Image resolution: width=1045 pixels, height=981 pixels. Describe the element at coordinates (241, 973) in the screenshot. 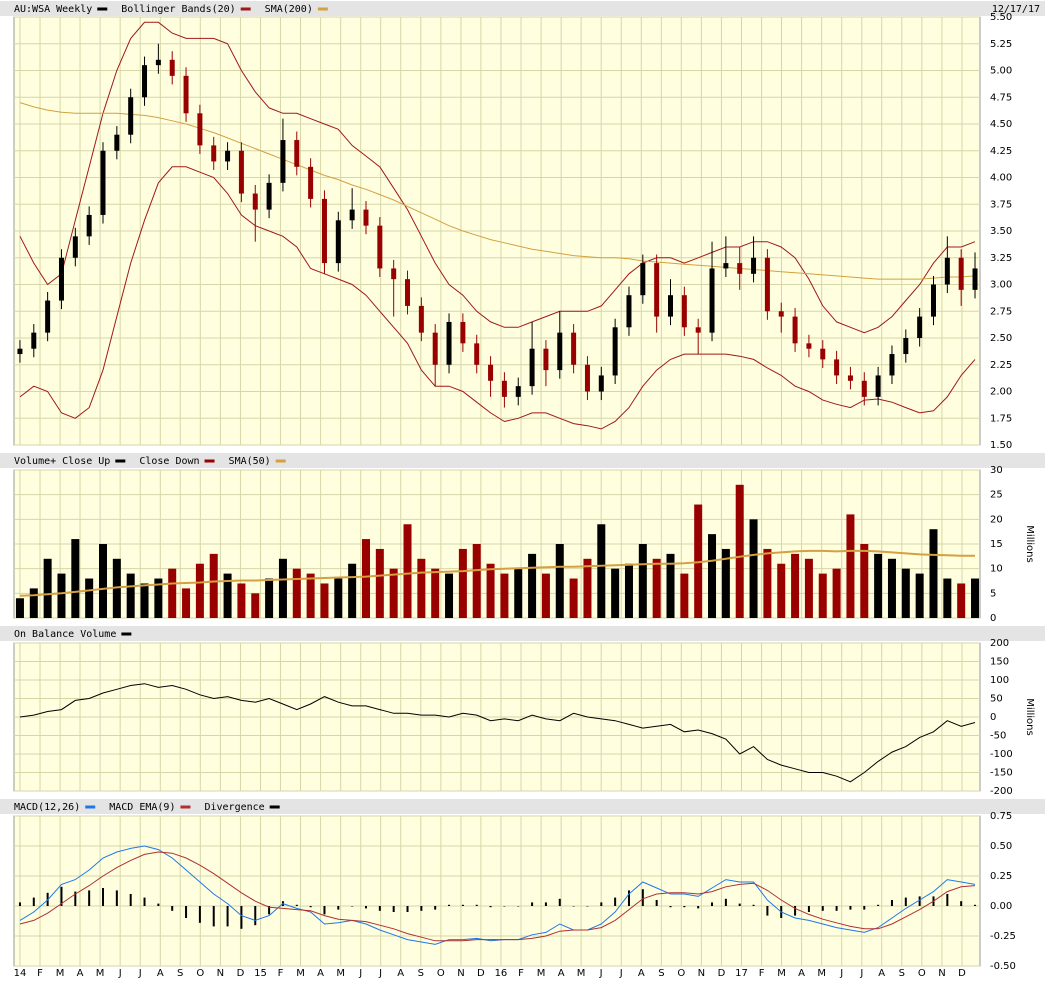

I see `x-tick-label: D` at that location.